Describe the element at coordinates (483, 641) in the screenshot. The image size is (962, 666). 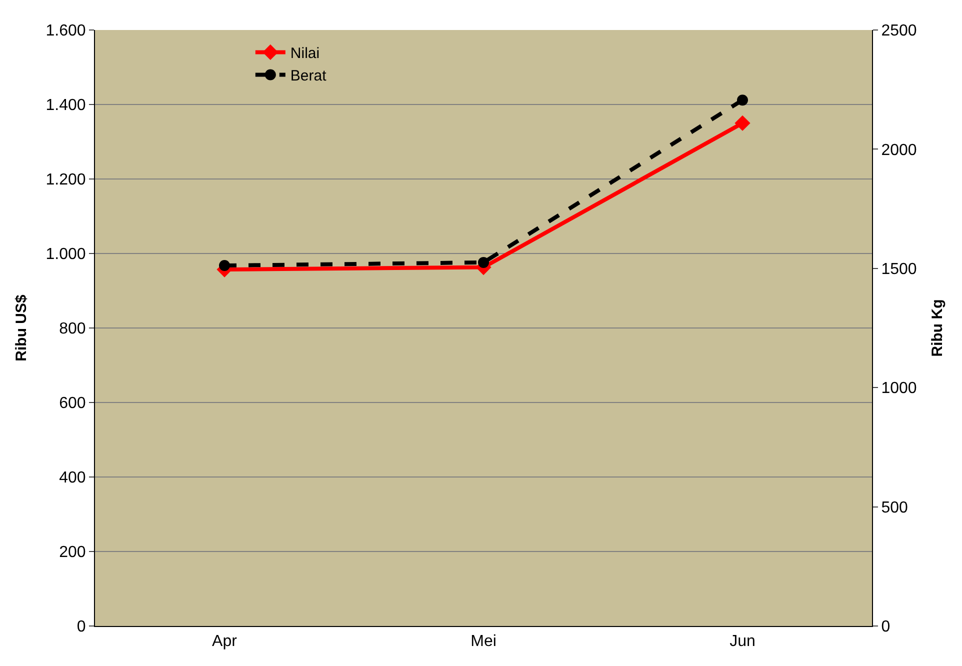
I see `x-tick-label: Mei` at that location.